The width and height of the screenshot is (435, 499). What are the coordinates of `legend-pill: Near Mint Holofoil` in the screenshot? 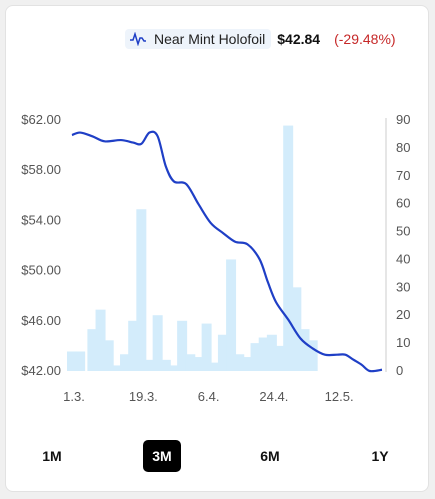 It's located at (198, 39).